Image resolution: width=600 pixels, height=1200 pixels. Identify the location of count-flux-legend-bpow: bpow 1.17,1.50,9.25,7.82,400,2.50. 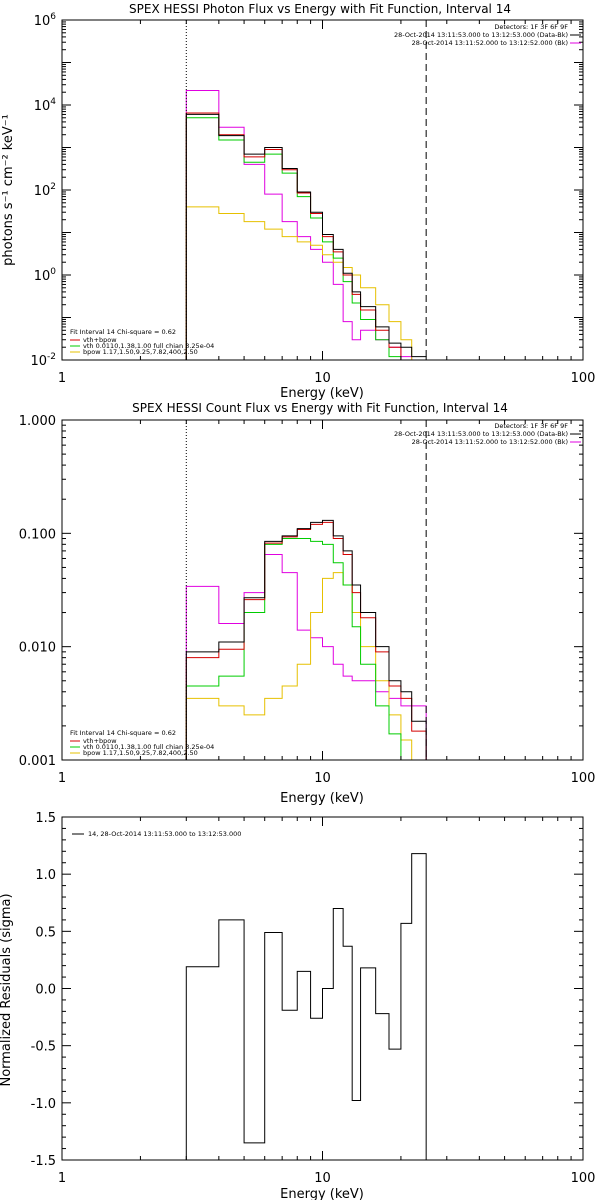
(140, 753).